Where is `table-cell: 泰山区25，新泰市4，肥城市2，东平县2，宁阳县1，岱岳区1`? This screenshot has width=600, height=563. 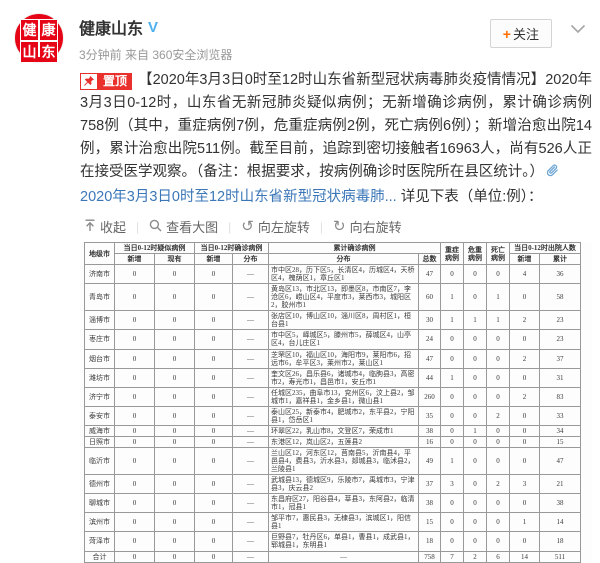
table-cell: 泰山区25，新泰市4，肥城市2，东平县2，宁阳县1，岱岳区1 is located at coordinates (343, 415).